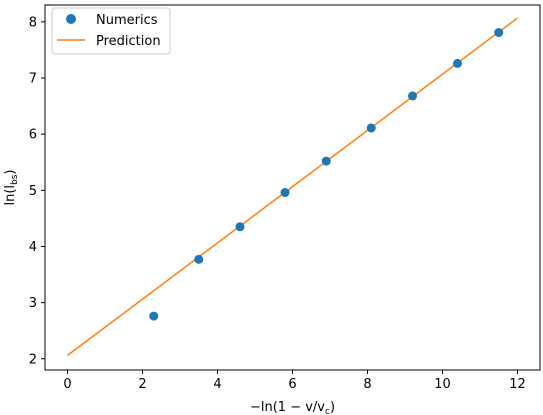  I want to click on x-tick-label: 4, so click(217, 384).